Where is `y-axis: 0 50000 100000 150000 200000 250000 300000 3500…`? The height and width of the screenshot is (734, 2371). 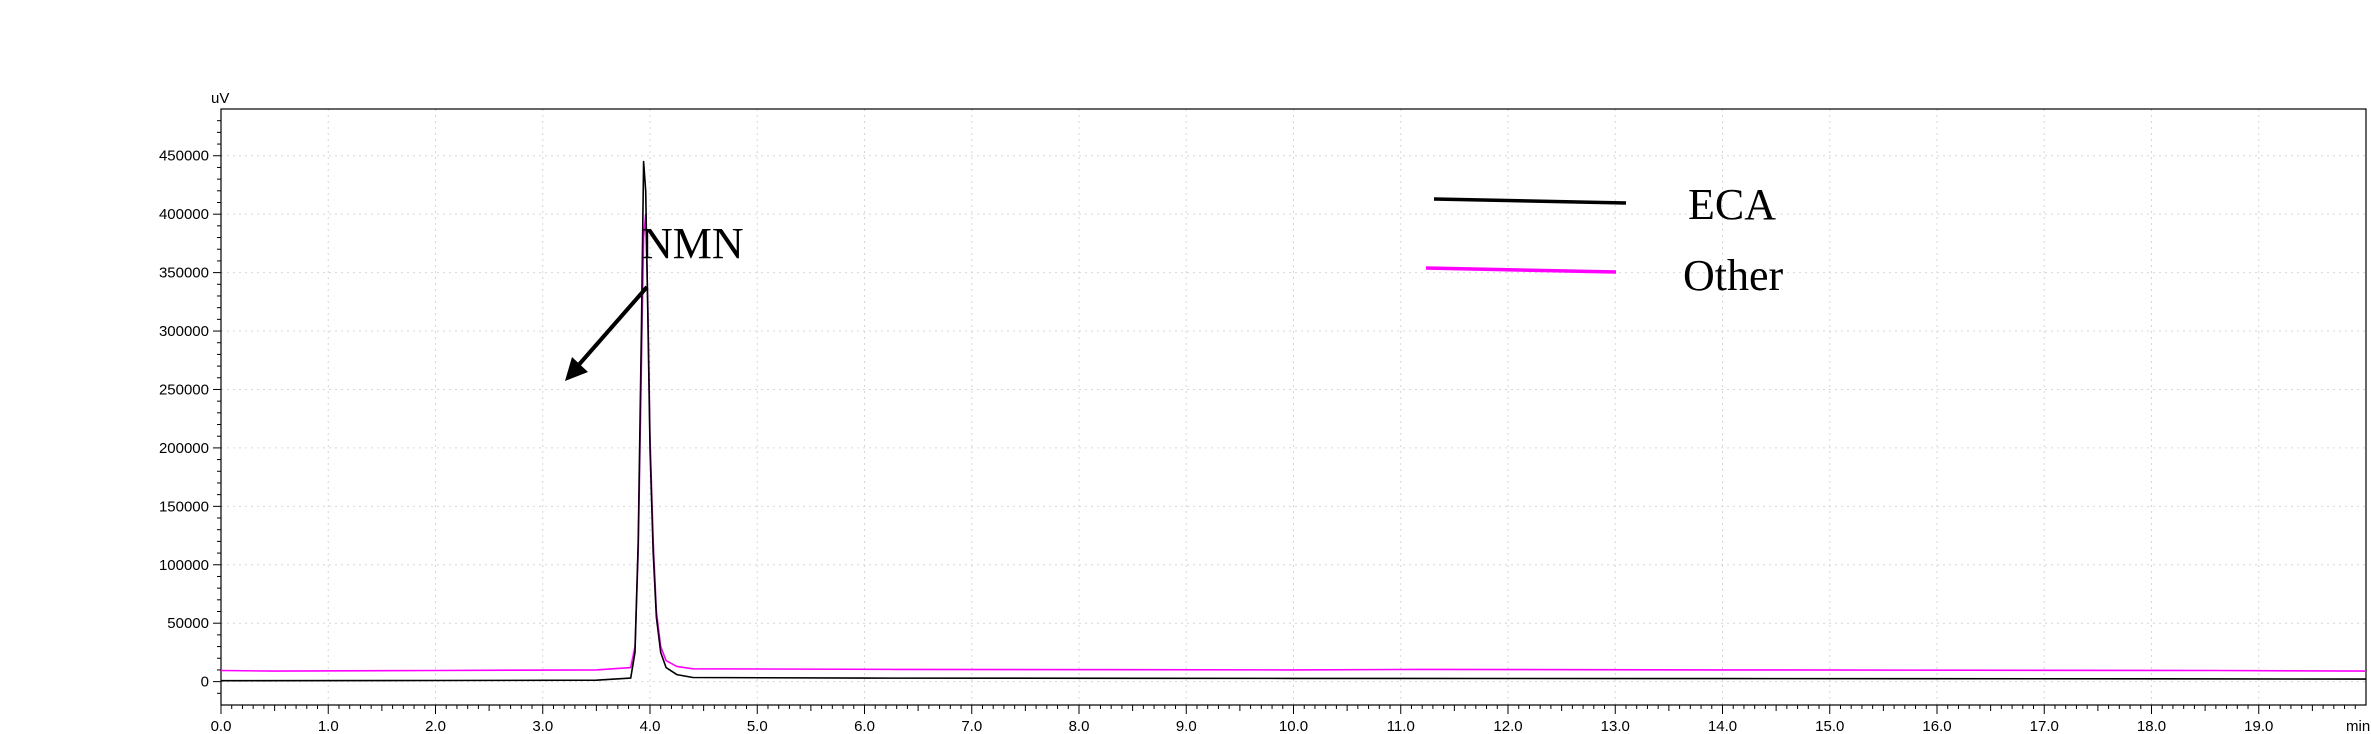 y-axis: 0 50000 100000 150000 200000 250000 300000 3500… is located at coordinates (190, 407).